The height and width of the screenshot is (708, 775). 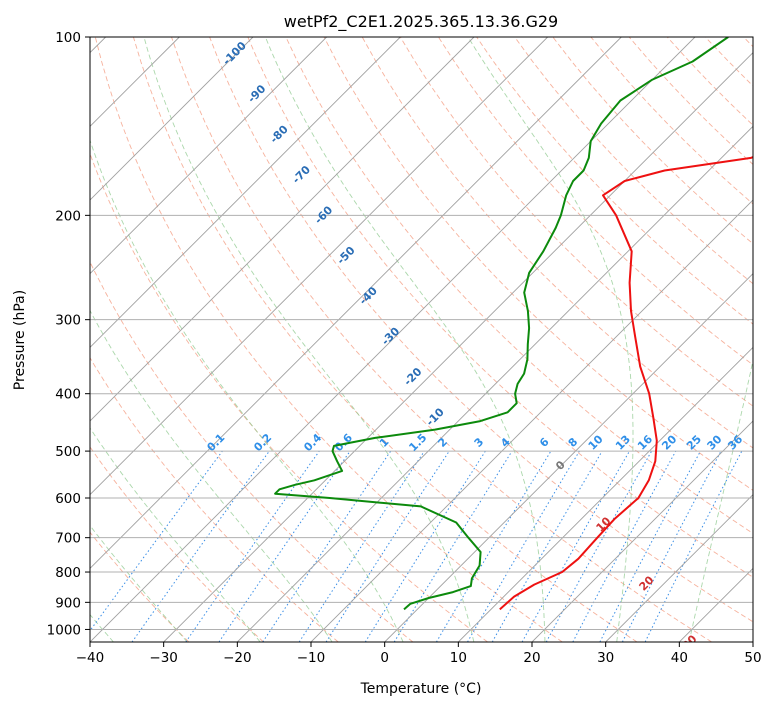 I want to click on y-tick-label-1000: 1000, so click(x=64, y=630).